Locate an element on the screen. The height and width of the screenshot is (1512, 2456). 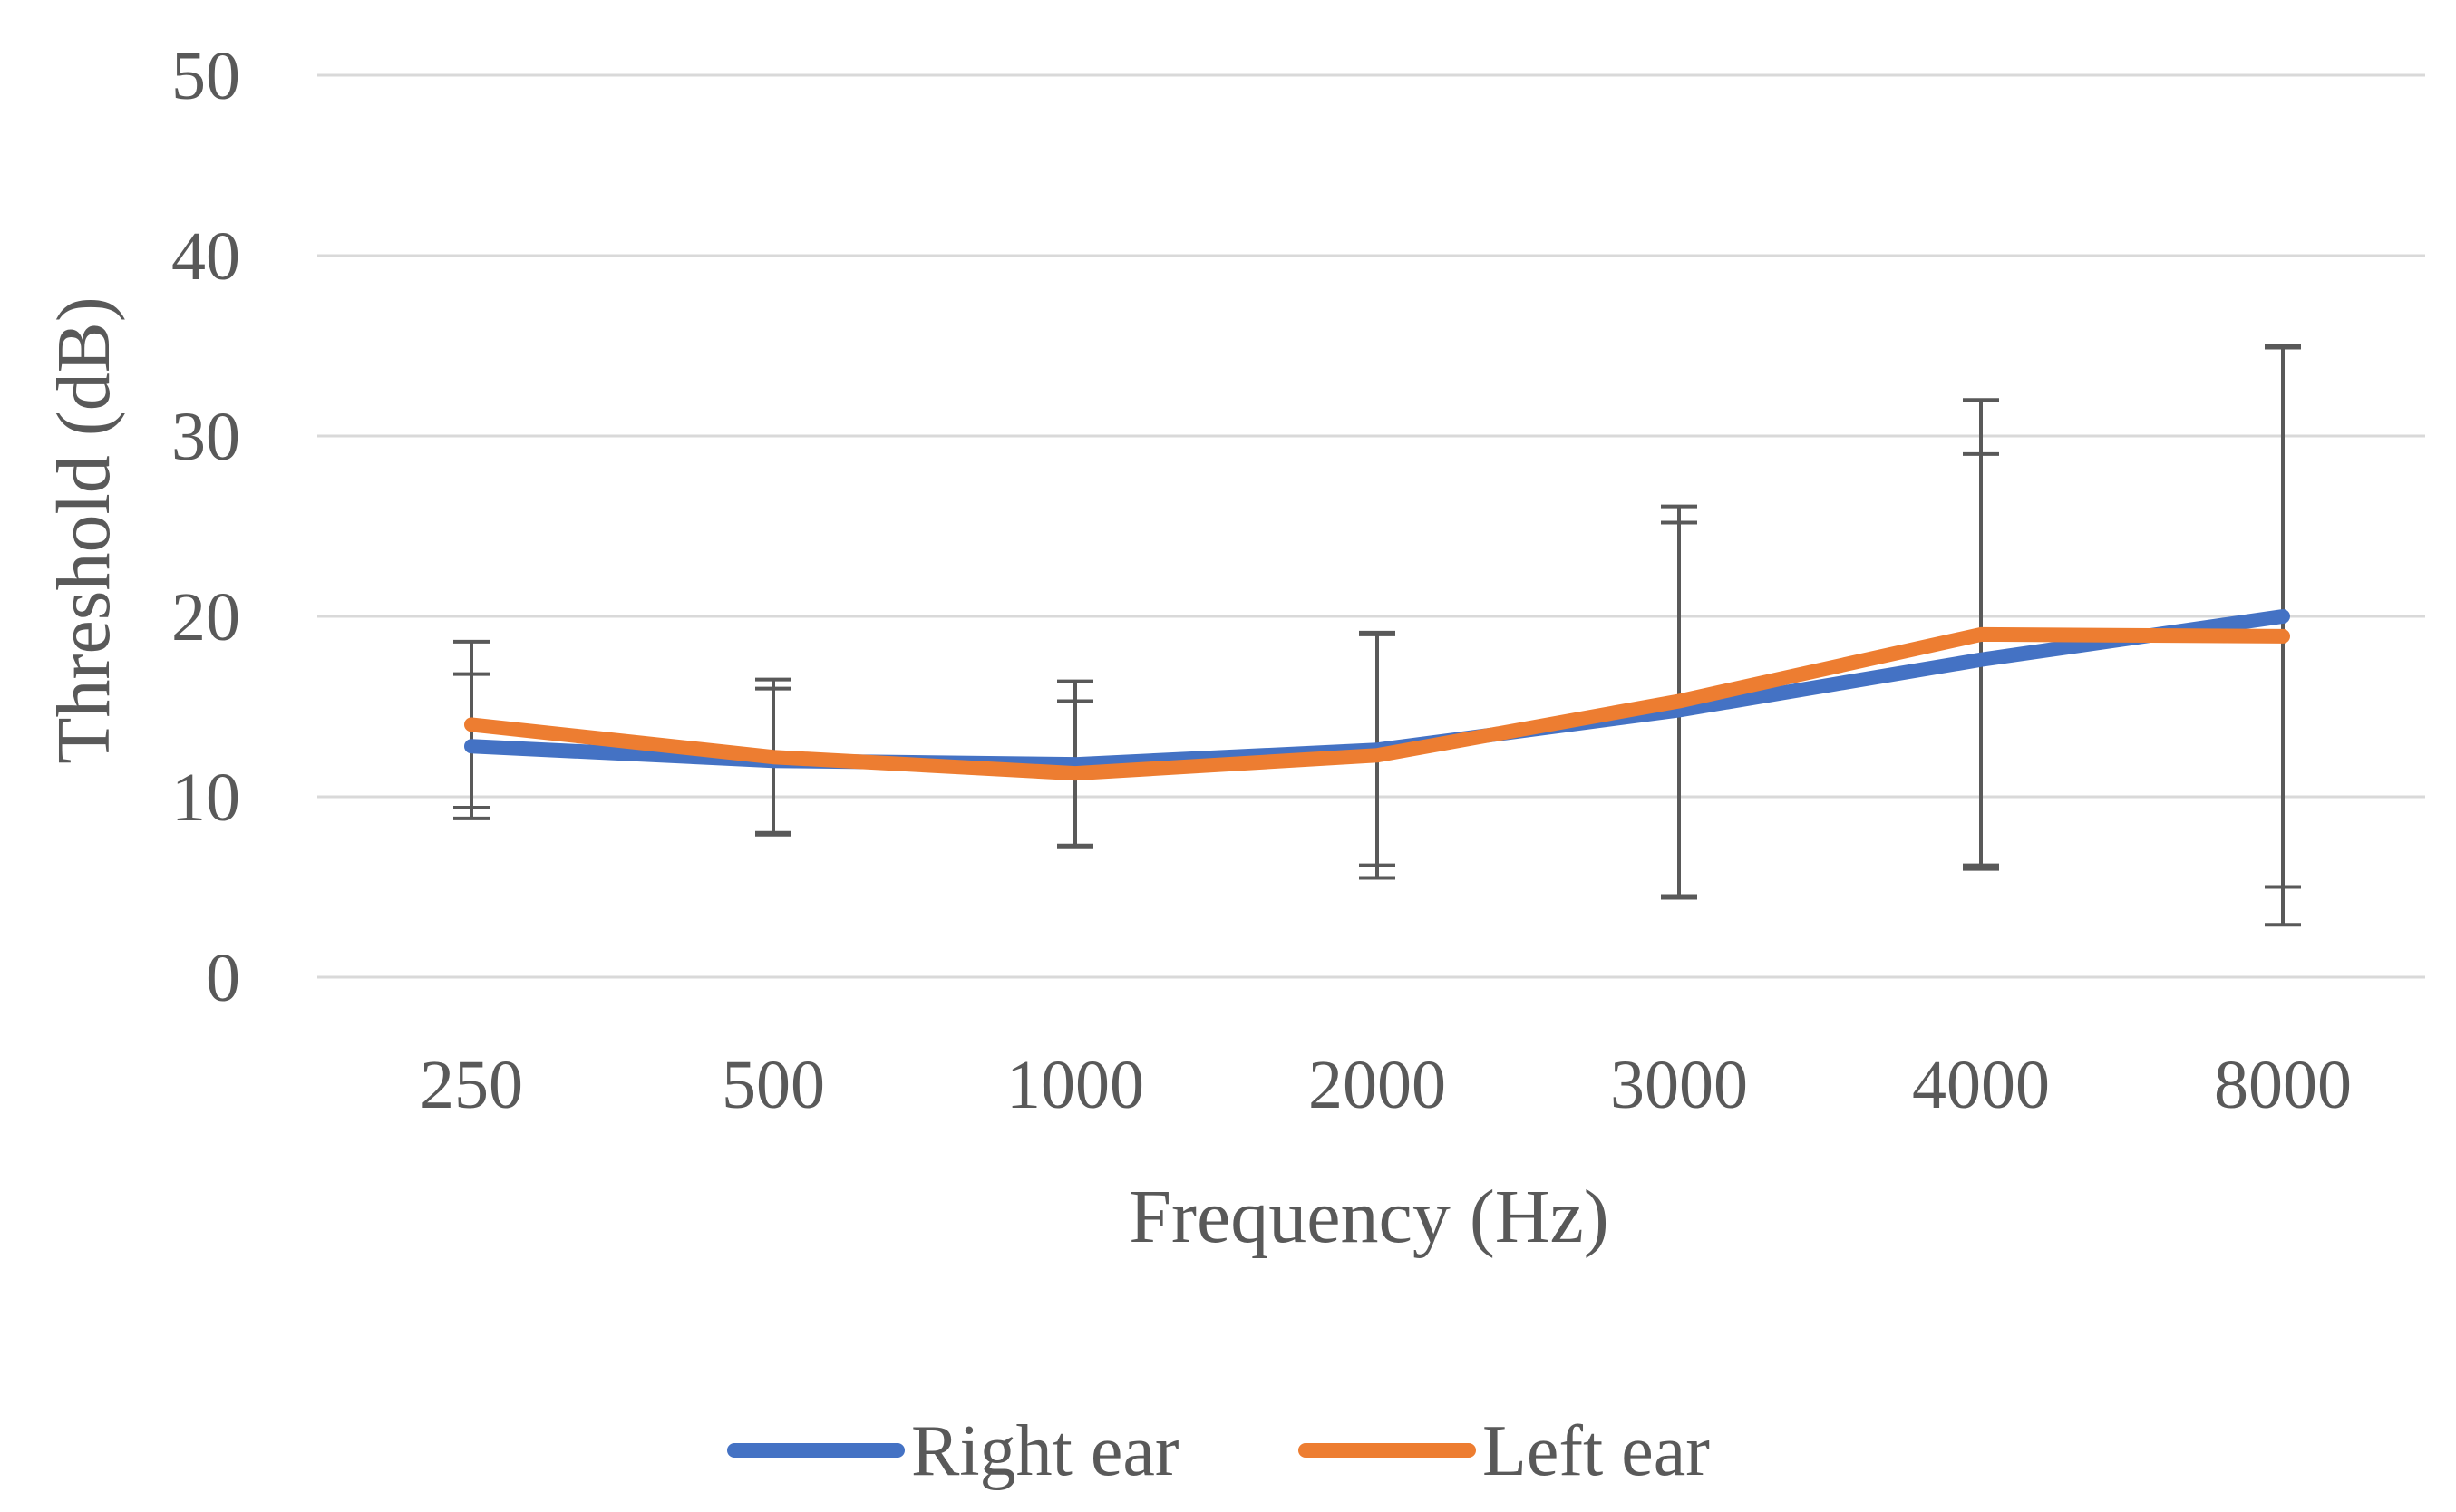
x-tick-label: 4000 is located at coordinates (1981, 1085).